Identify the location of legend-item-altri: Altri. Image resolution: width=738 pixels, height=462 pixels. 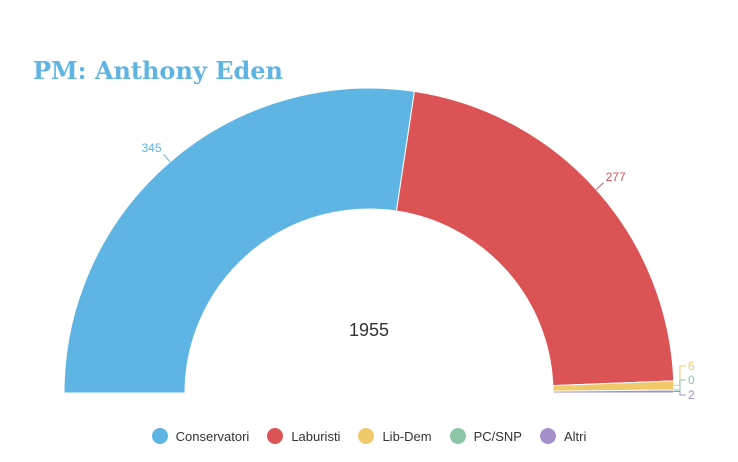
(563, 436).